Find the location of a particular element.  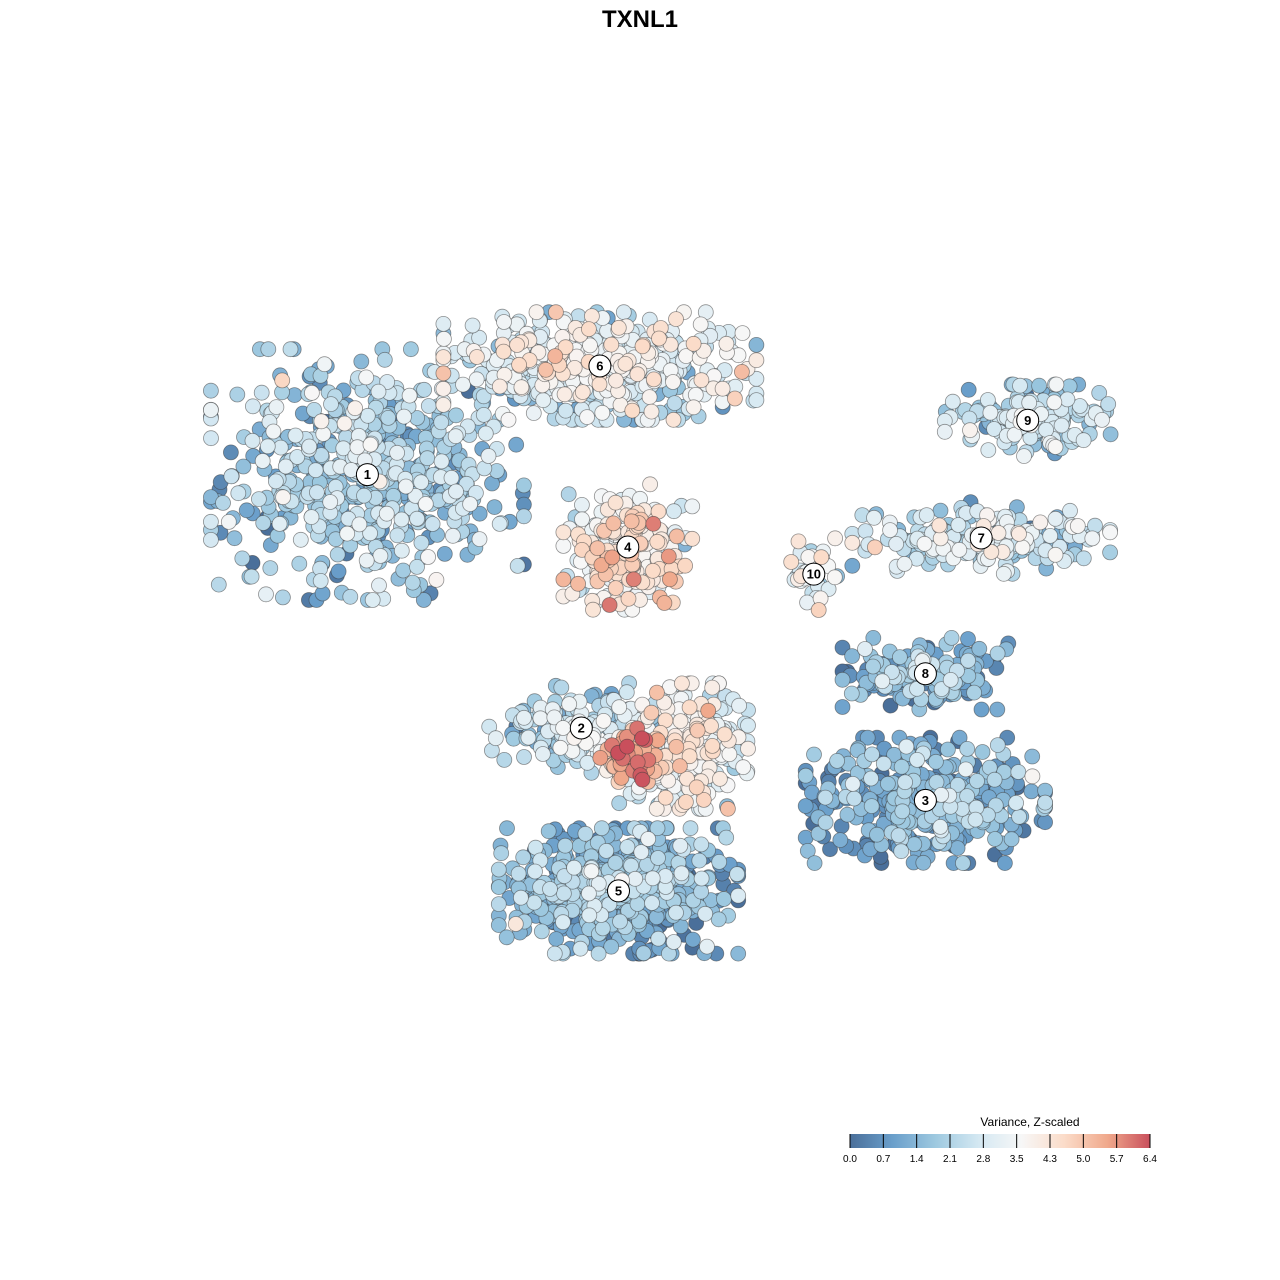

cluster-label-text: 10 is located at coordinates (814, 574).